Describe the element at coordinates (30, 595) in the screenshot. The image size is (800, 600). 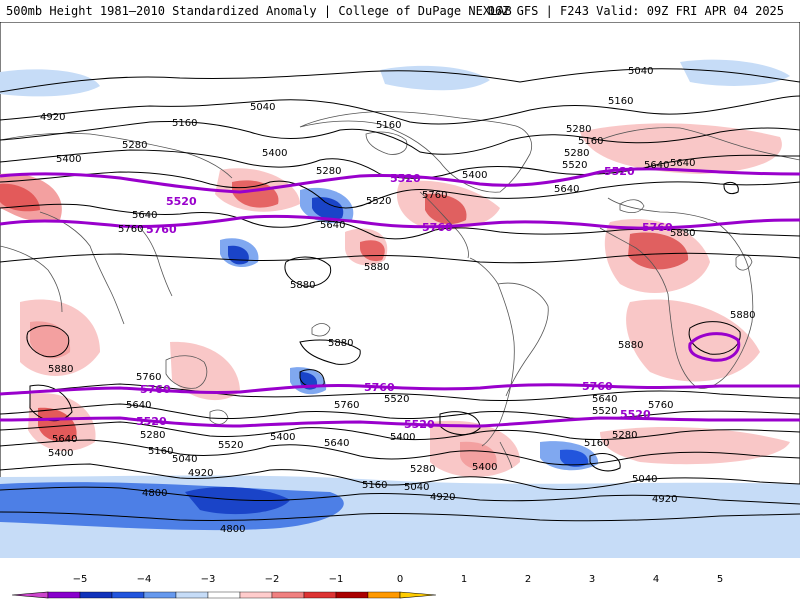
I see `colorbar-min-arrow` at that location.